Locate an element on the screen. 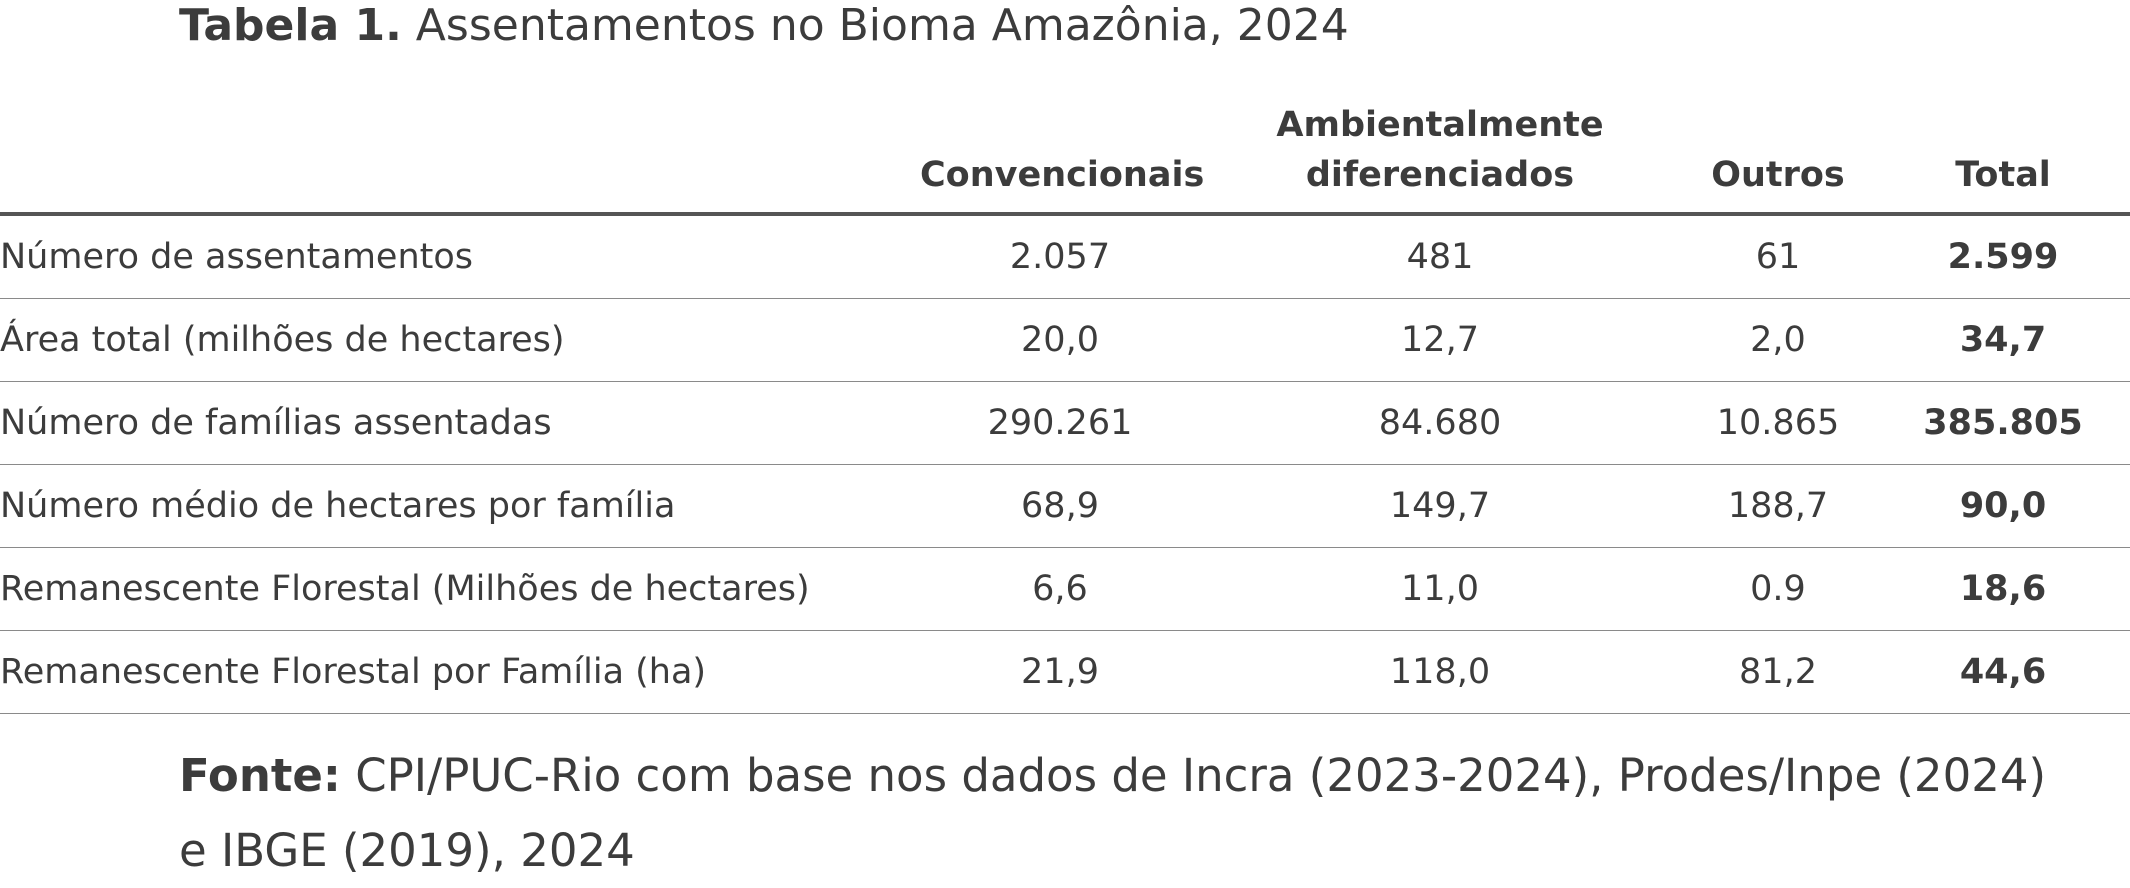 The image size is (2130, 888). table-cell: 2.599 is located at coordinates (2003, 256).